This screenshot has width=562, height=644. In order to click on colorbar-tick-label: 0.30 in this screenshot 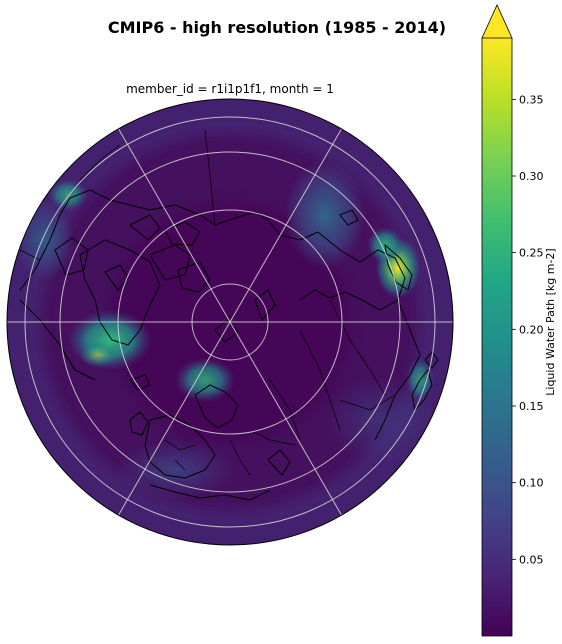, I will do `click(531, 176)`.